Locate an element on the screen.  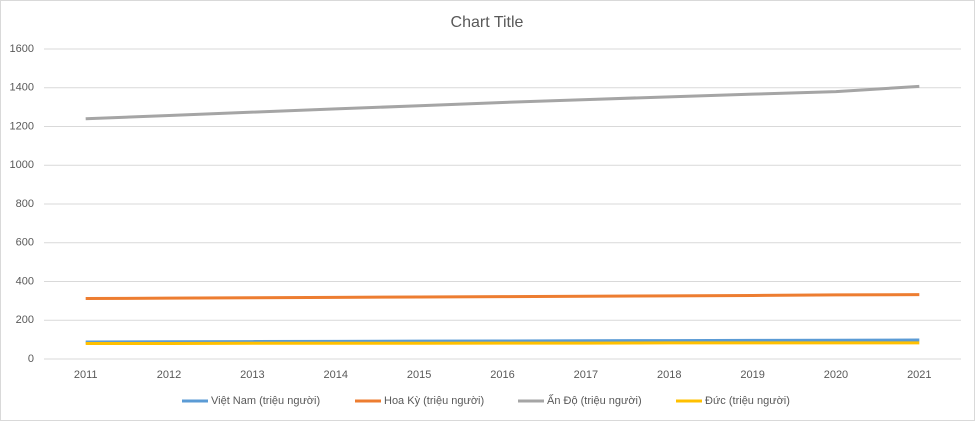
x-tick-label: 2015 is located at coordinates (419, 375).